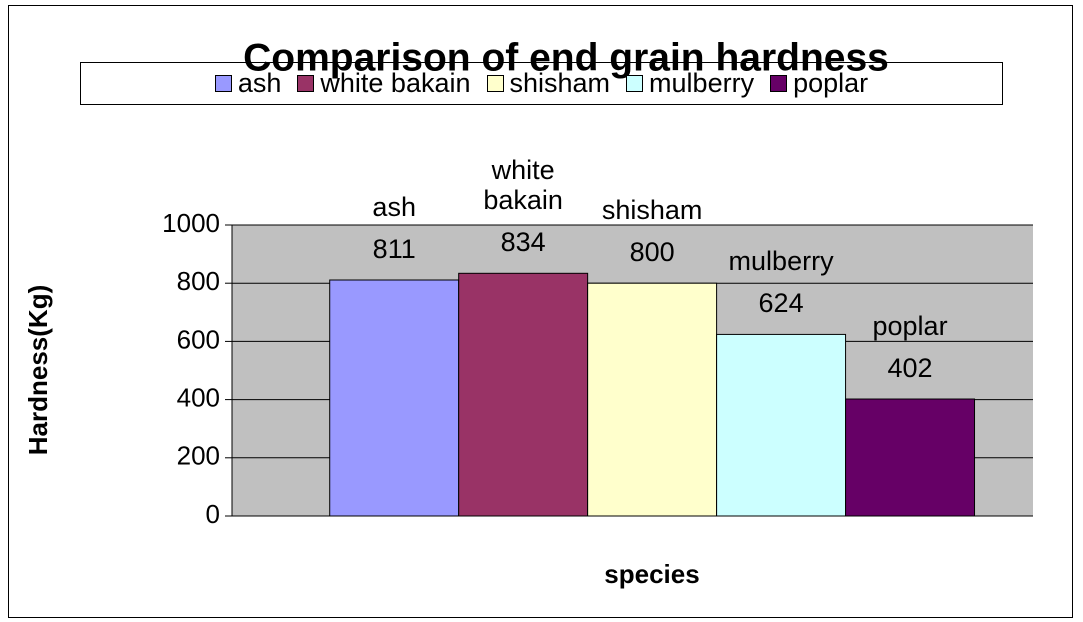 The image size is (1083, 622). I want to click on y-tick-label: 0, so click(213, 514).